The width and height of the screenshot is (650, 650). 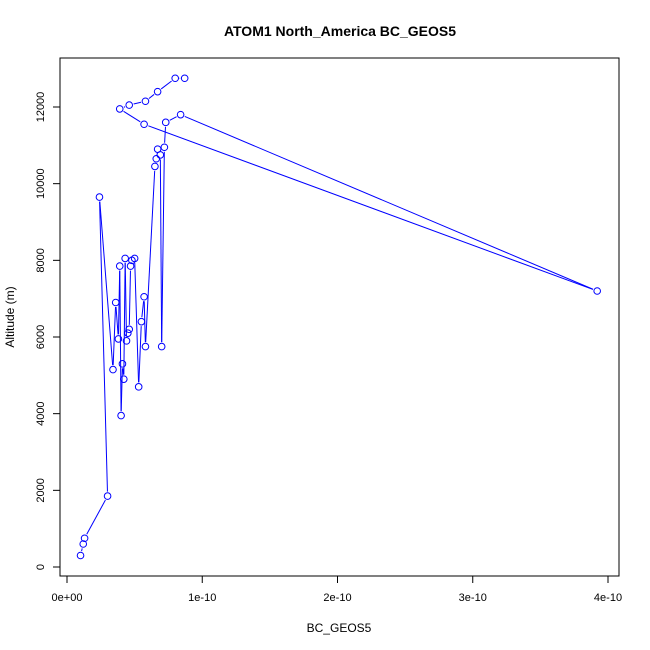 What do you see at coordinates (41, 337) in the screenshot?
I see `y-tick-label: 6000` at bounding box center [41, 337].